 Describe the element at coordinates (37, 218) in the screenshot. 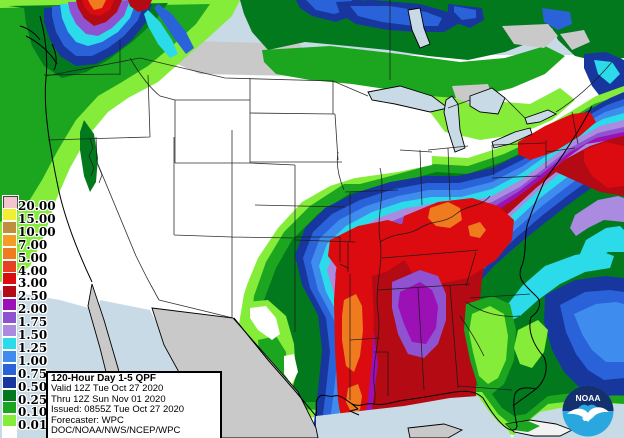

I see `legend-label: 15.00` at that location.